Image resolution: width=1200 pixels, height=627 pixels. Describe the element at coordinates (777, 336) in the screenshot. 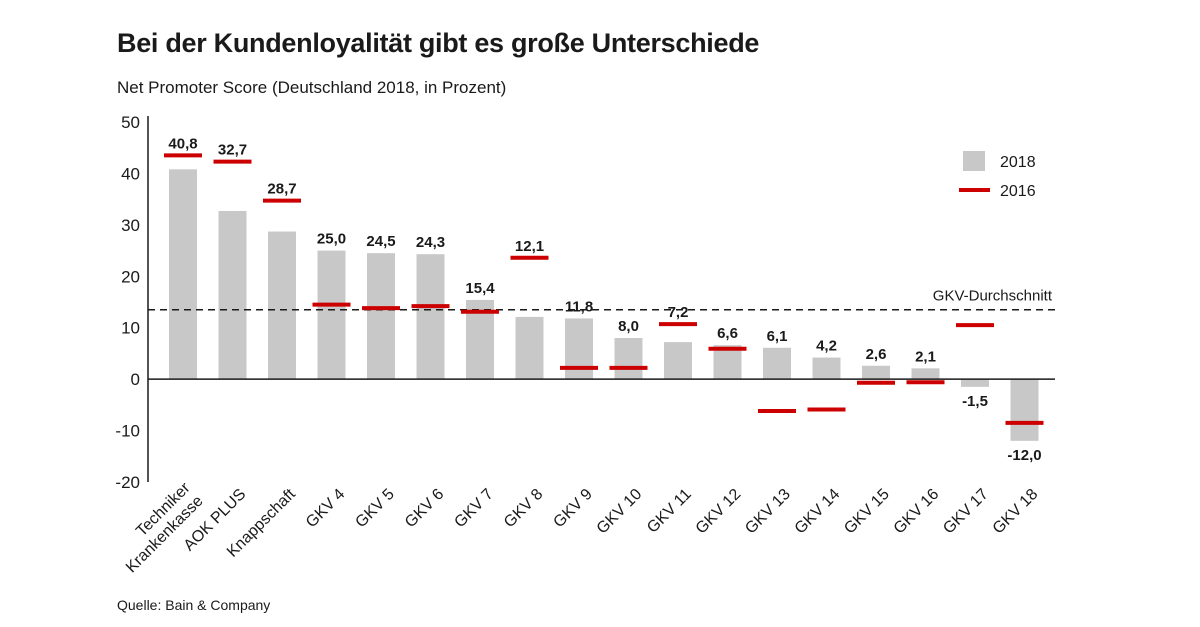

I see `value-label: 6,1` at that location.